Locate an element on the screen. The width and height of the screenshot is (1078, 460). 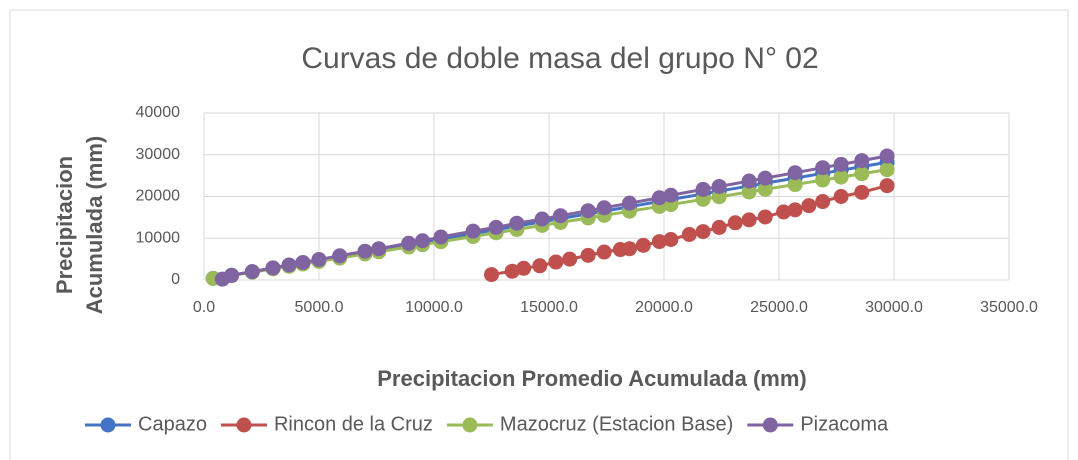
x-tick-label: 20000.0 is located at coordinates (664, 307).